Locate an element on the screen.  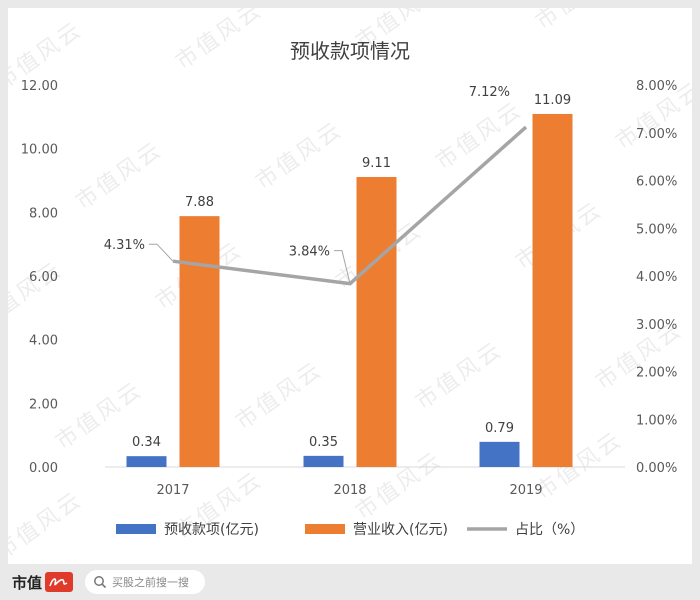
right-tick-label: 4.00% is located at coordinates (656, 277).